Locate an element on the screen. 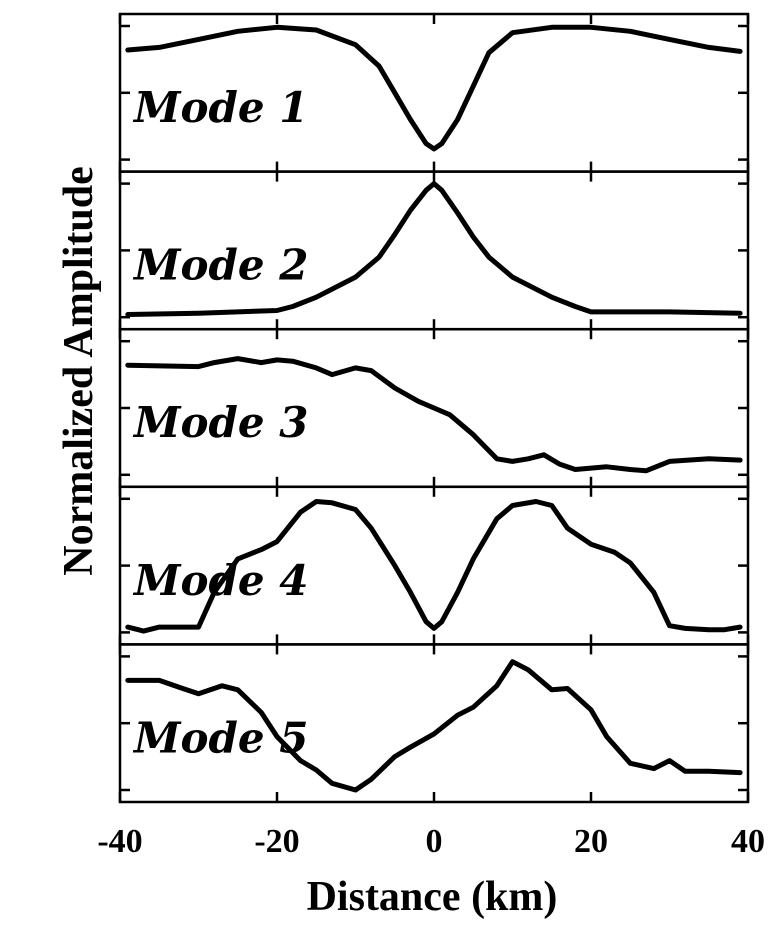  x-tick-label: 0 is located at coordinates (434, 841).